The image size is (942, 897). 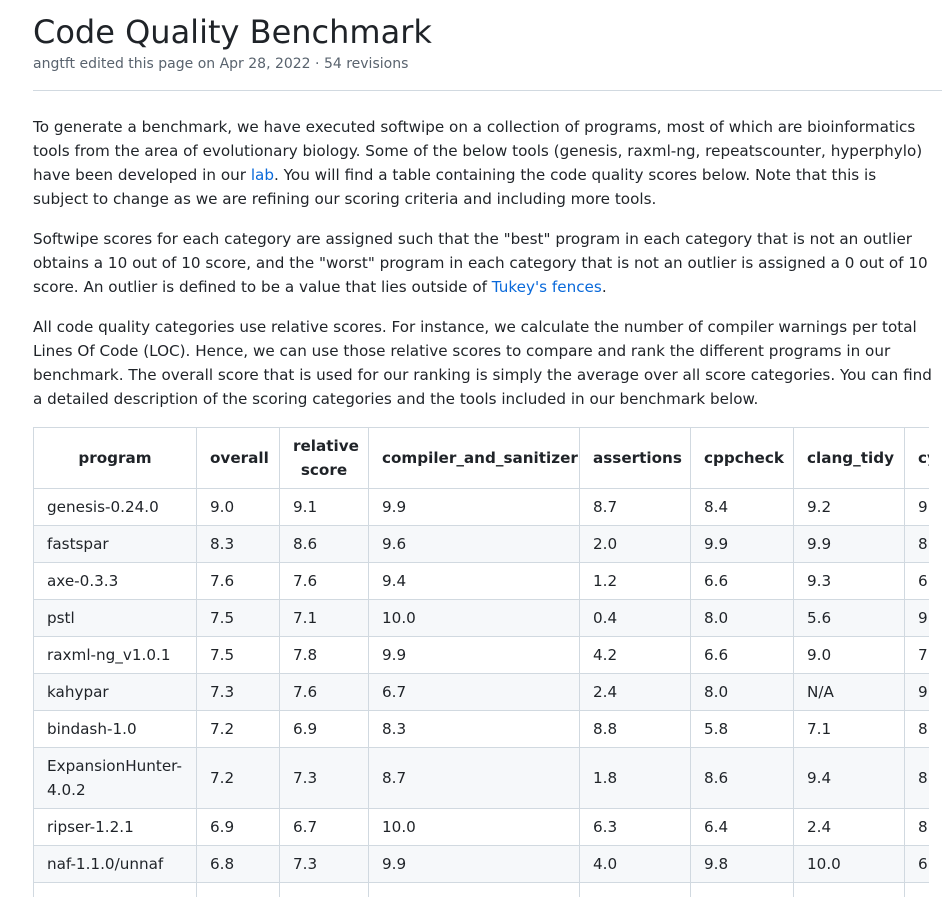 What do you see at coordinates (635, 864) in the screenshot?
I see `score-cell: 4.0` at bounding box center [635, 864].